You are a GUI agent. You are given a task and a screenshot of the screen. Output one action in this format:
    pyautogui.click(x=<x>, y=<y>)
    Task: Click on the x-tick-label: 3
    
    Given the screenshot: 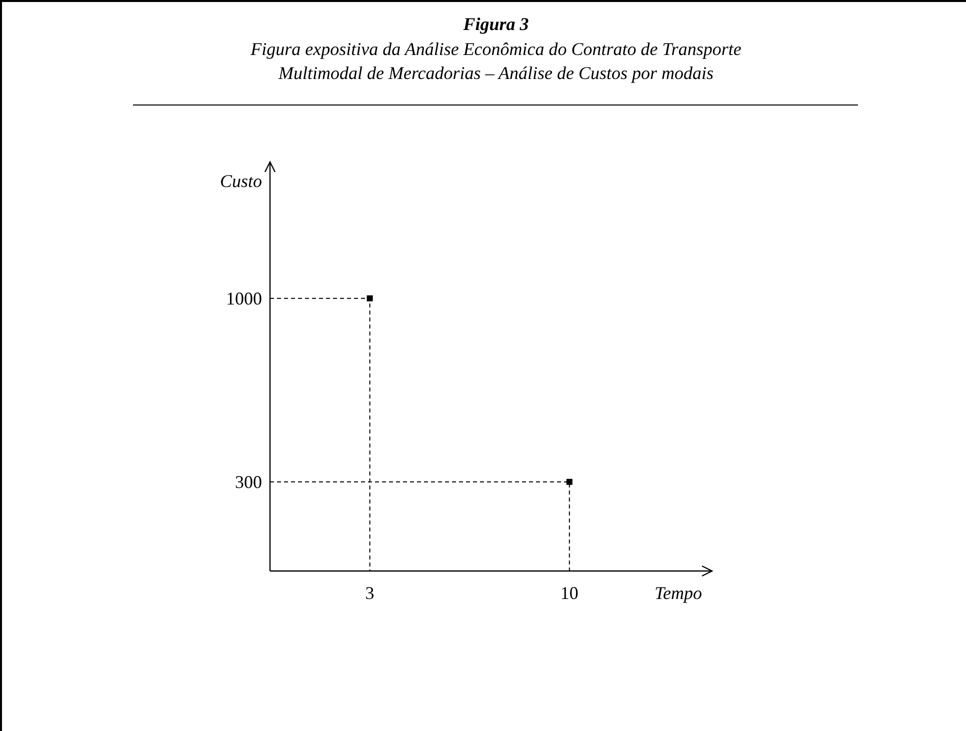 What is the action you would take?
    pyautogui.click(x=369, y=593)
    